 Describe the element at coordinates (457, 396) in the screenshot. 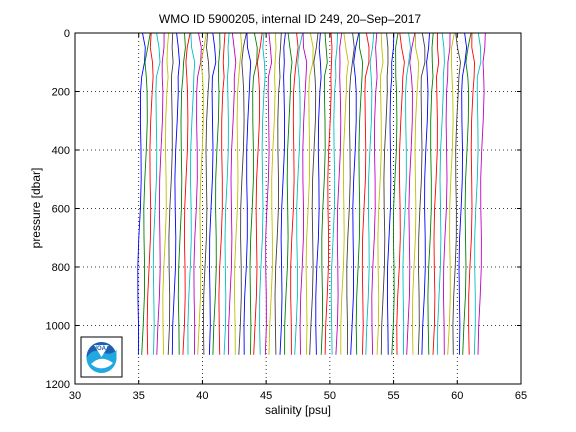

I see `x-tick-label: 60` at that location.